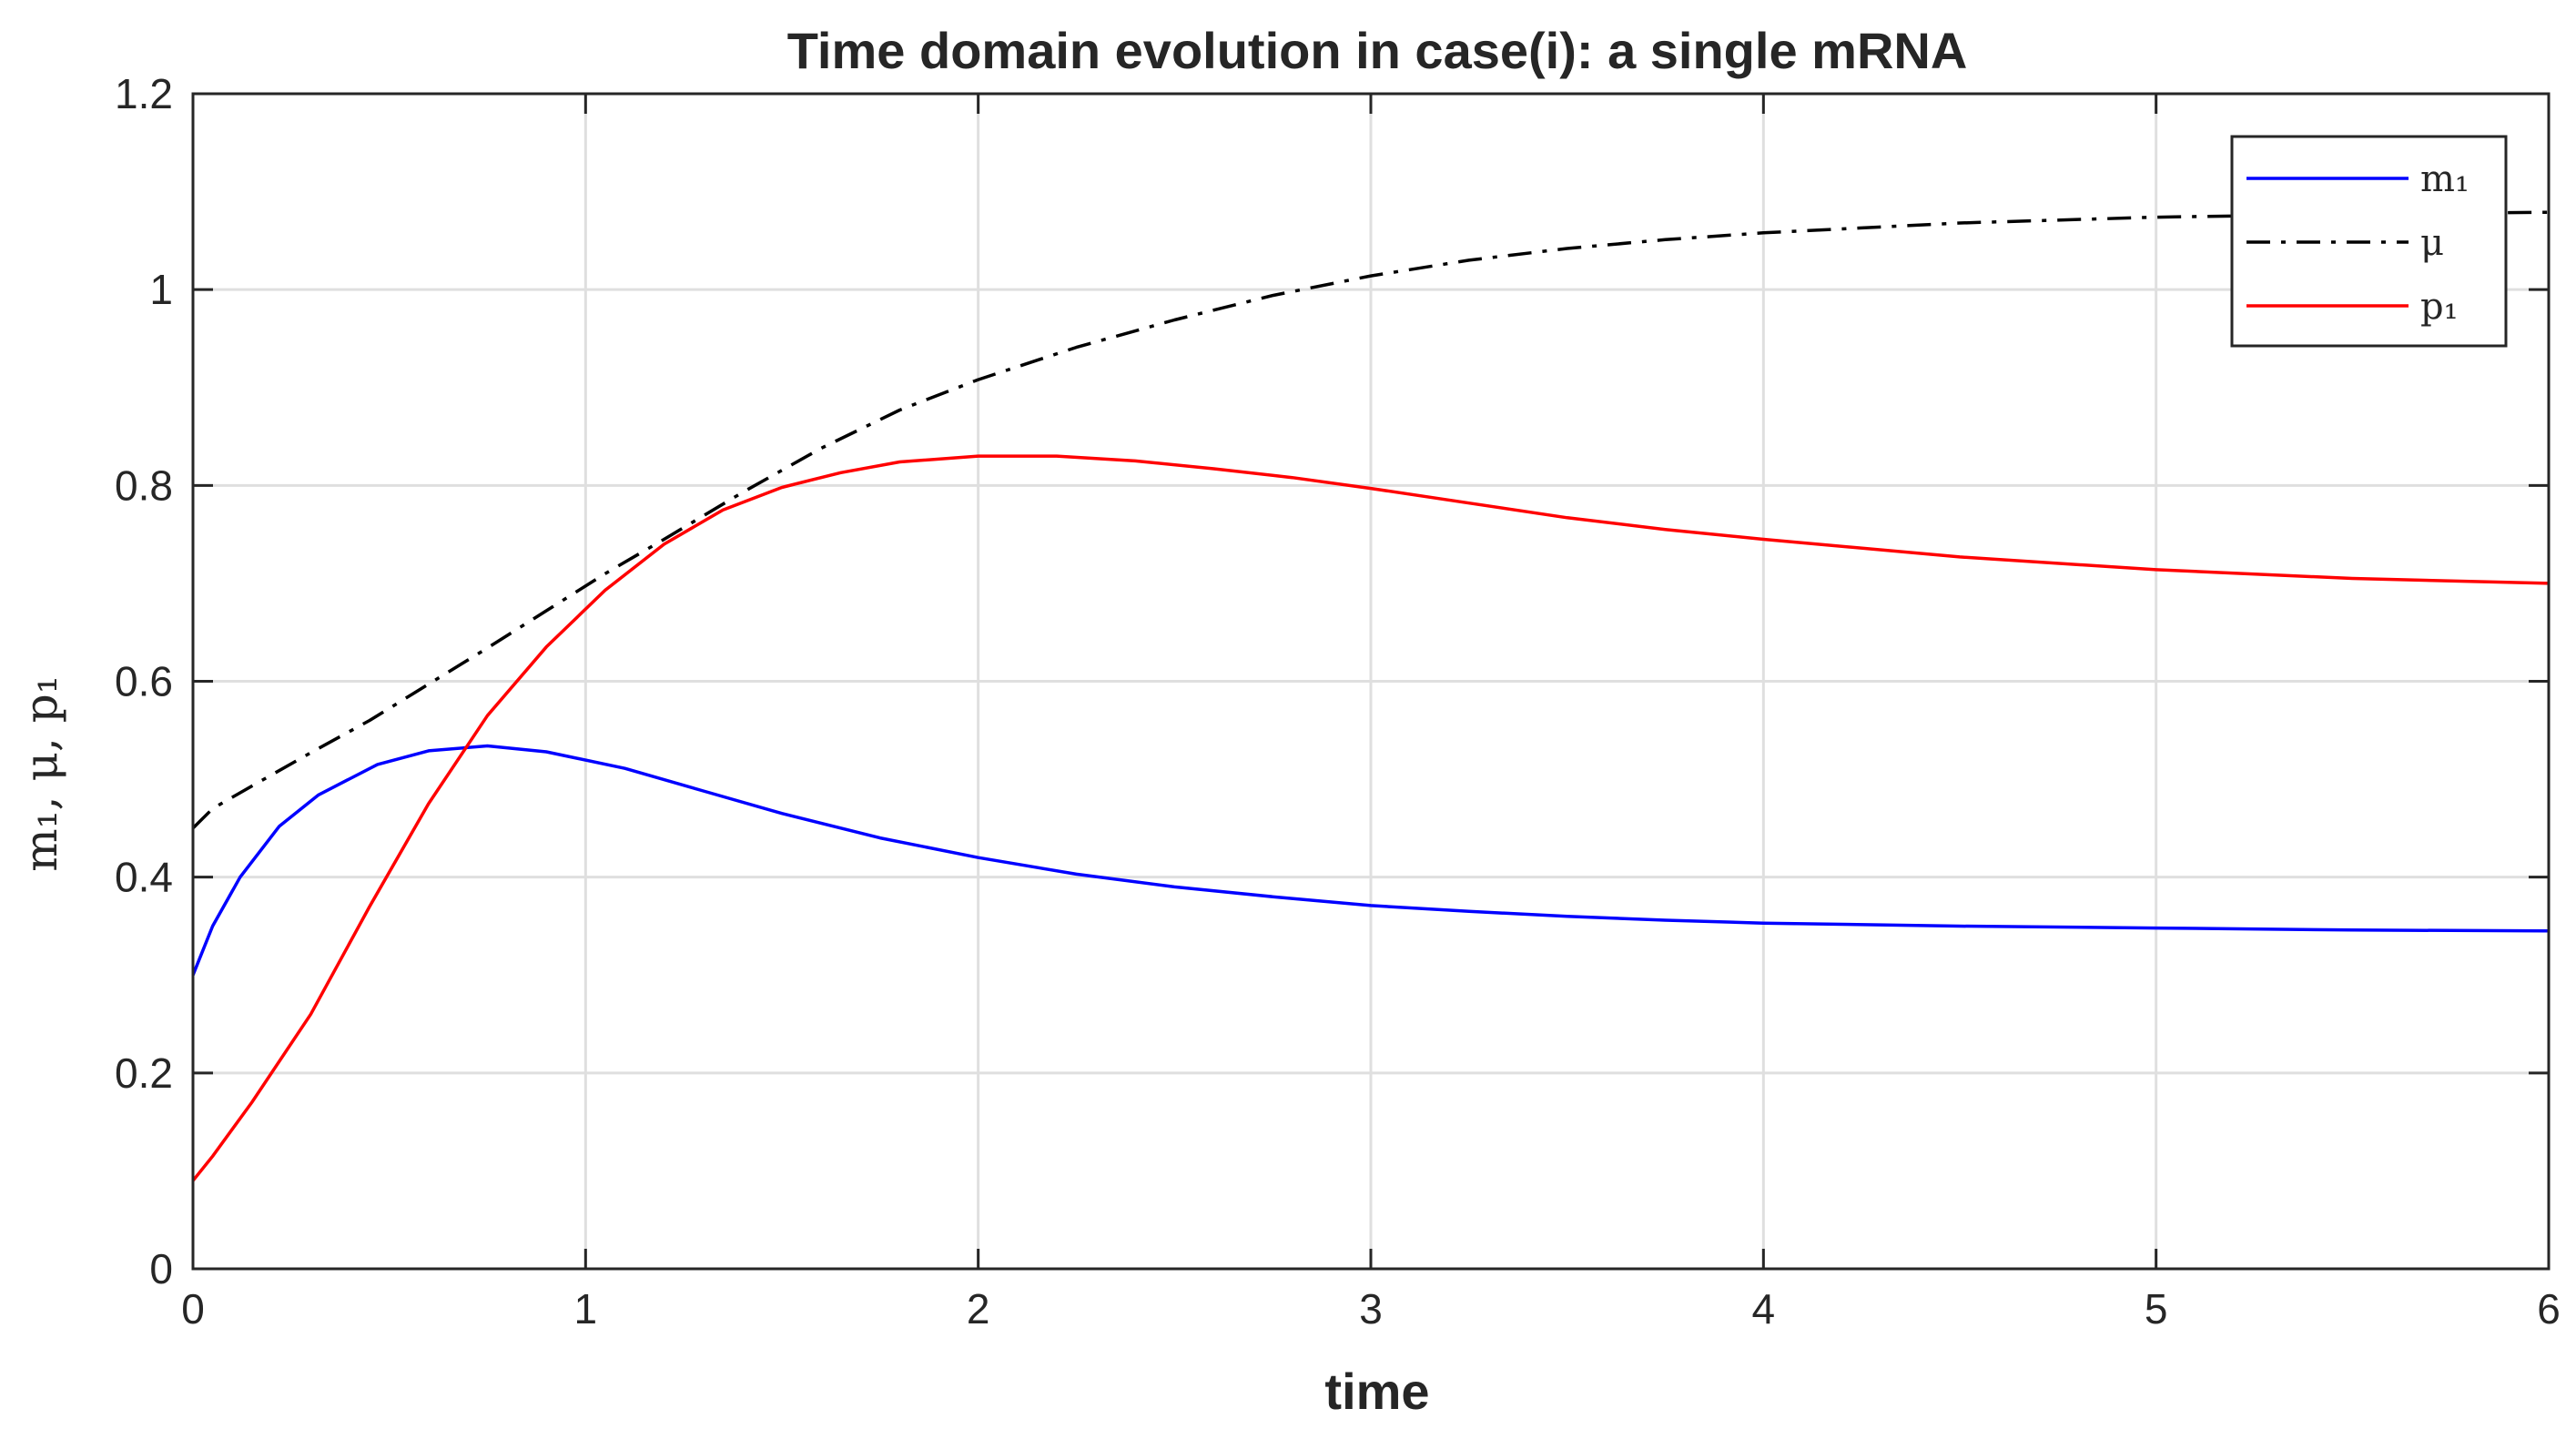  Describe the element at coordinates (586, 1309) in the screenshot. I see `x-tick-label: 1` at that location.